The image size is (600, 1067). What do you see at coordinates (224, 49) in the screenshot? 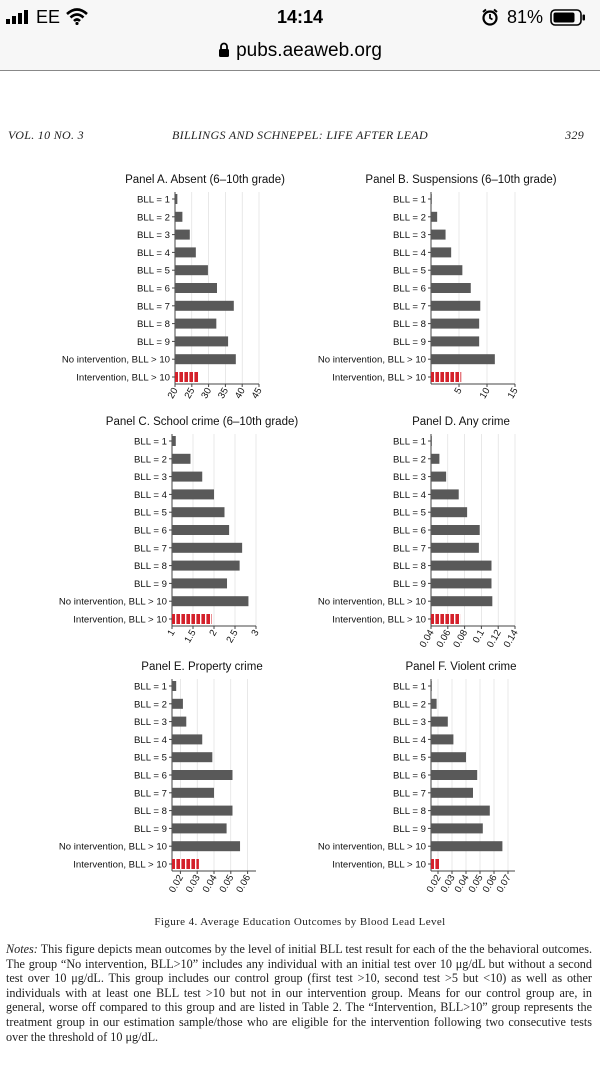
I see `lock-icon` at bounding box center [224, 49].